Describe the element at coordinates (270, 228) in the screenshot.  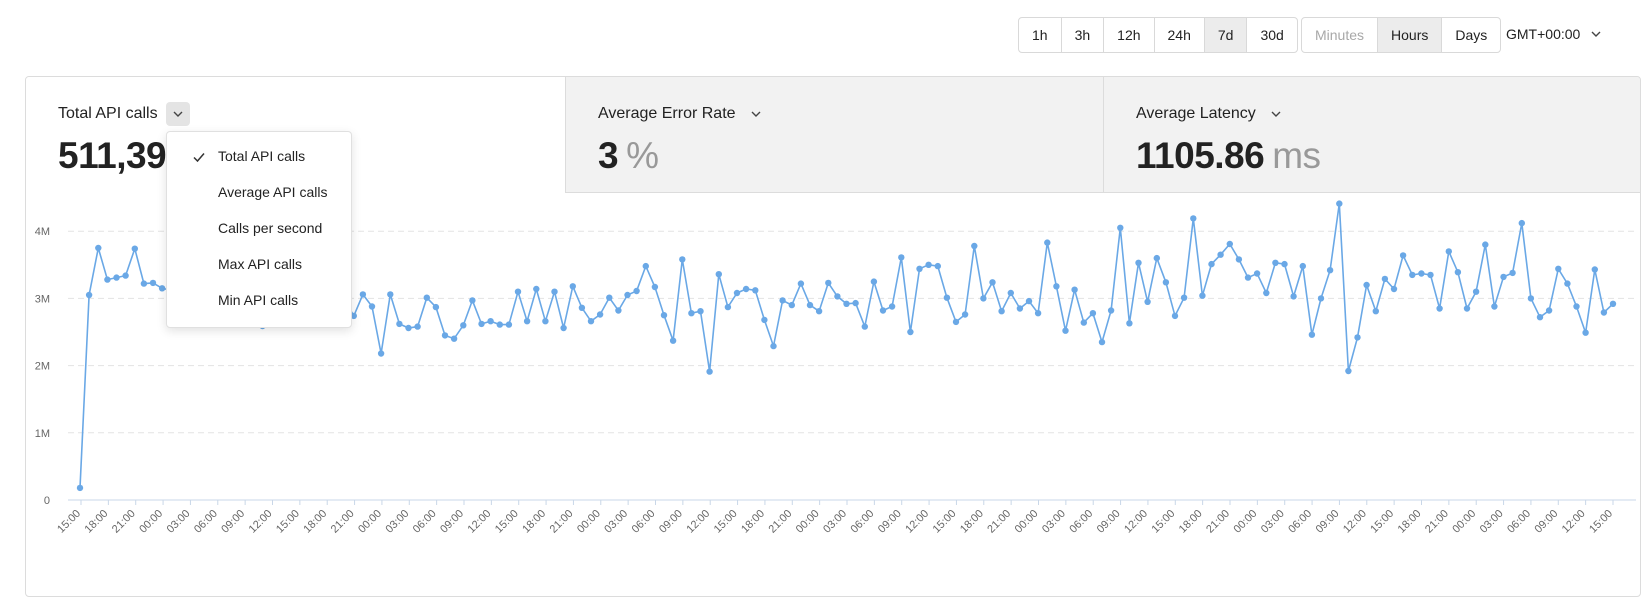
I see `dropdown-item-label: Calls per second` at that location.